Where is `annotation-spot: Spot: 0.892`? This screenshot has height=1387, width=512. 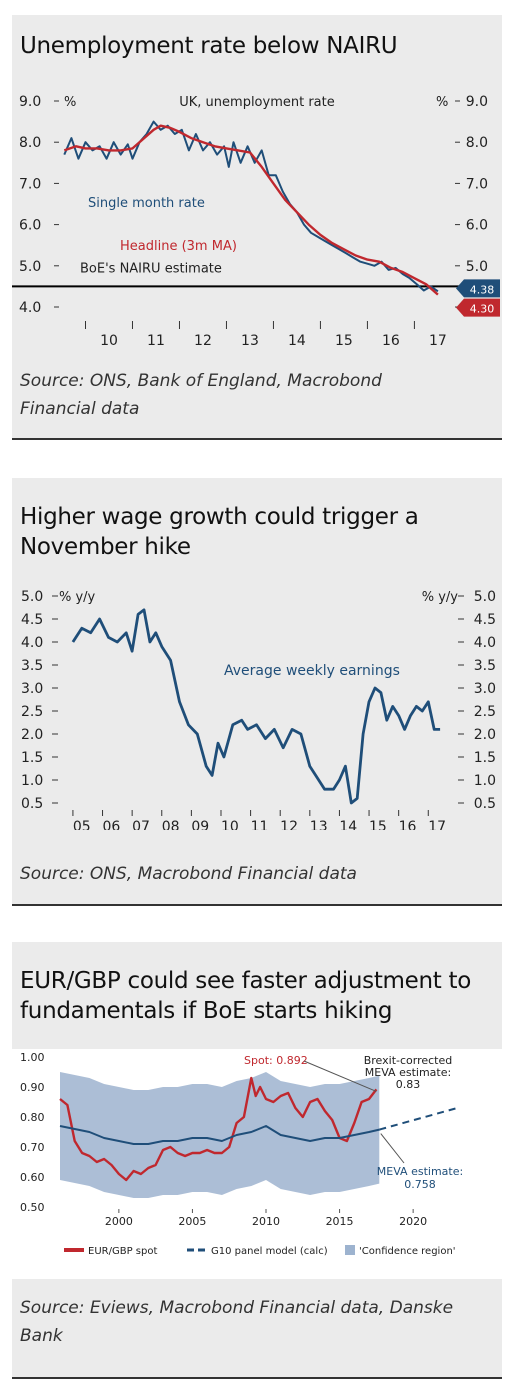
annotation-spot: Spot: 0.892 is located at coordinates (276, 1060).